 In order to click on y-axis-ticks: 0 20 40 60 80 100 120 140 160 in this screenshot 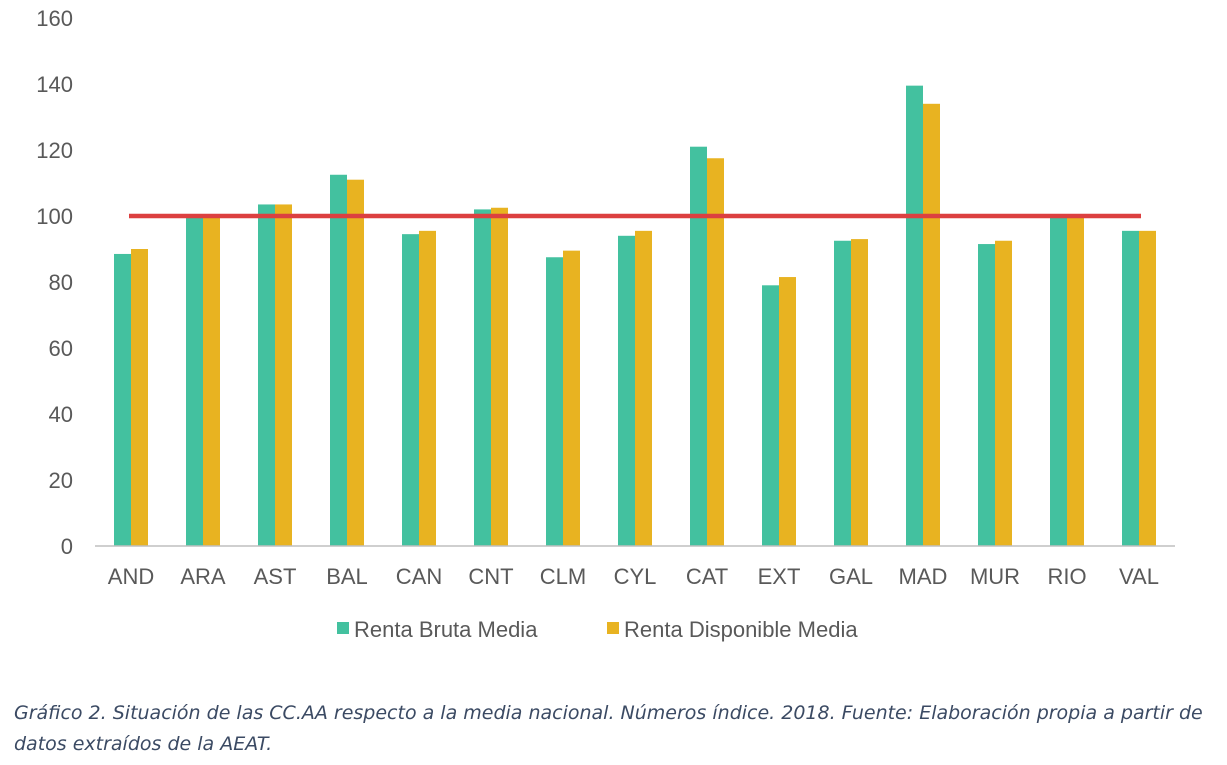, I will do `click(54, 282)`.